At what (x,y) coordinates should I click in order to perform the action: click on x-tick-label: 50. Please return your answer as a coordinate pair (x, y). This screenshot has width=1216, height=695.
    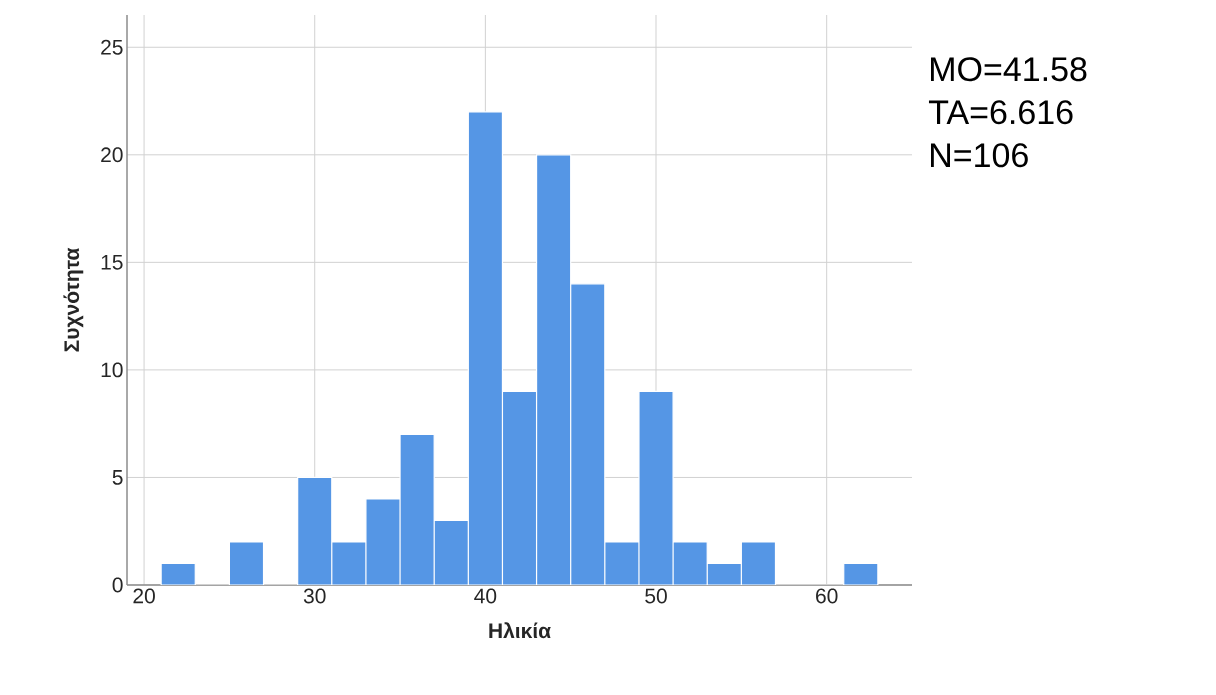
    Looking at the image, I should click on (656, 596).